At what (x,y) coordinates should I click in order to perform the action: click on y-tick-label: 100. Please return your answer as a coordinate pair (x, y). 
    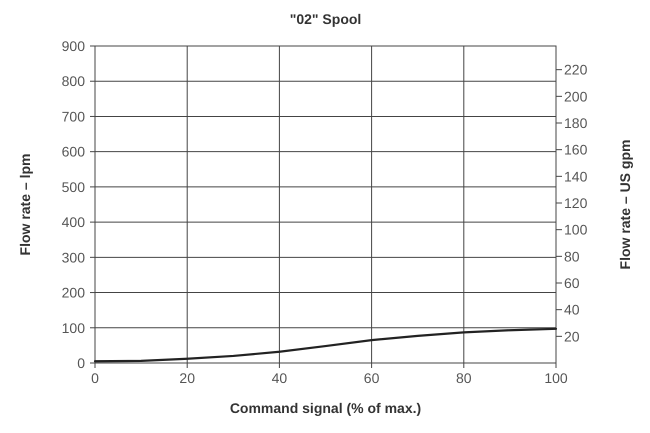
    Looking at the image, I should click on (74, 328).